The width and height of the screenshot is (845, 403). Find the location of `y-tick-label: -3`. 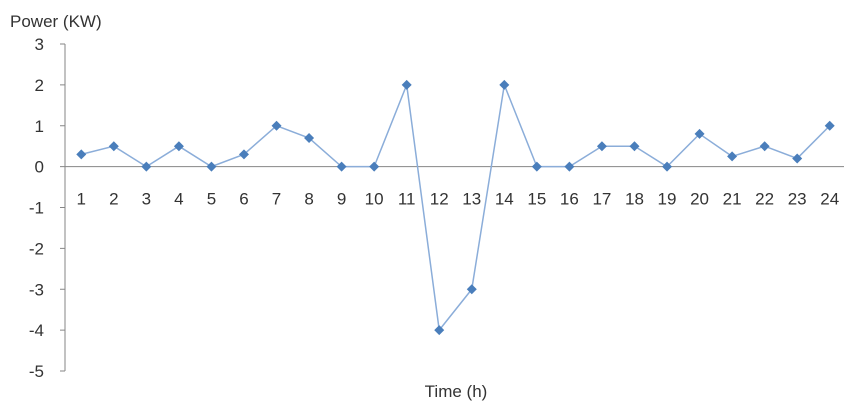

y-tick-label: -3 is located at coordinates (36, 289).